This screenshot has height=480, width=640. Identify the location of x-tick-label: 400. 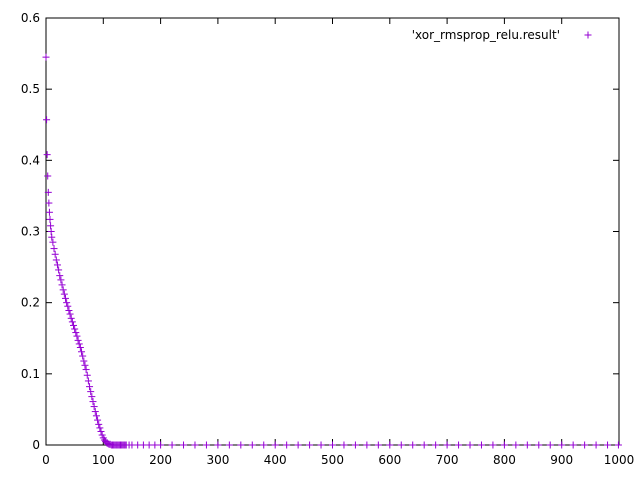
(275, 460).